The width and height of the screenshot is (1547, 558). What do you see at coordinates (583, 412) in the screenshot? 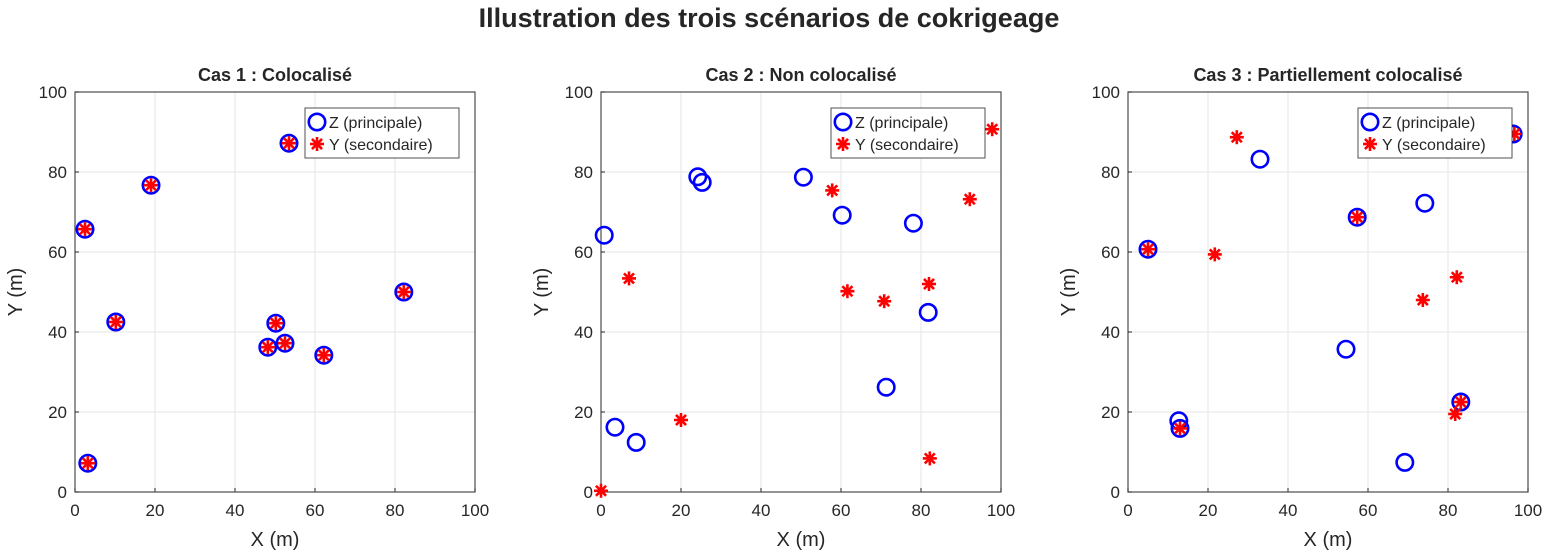
I see `y-tick-label: 20` at bounding box center [583, 412].